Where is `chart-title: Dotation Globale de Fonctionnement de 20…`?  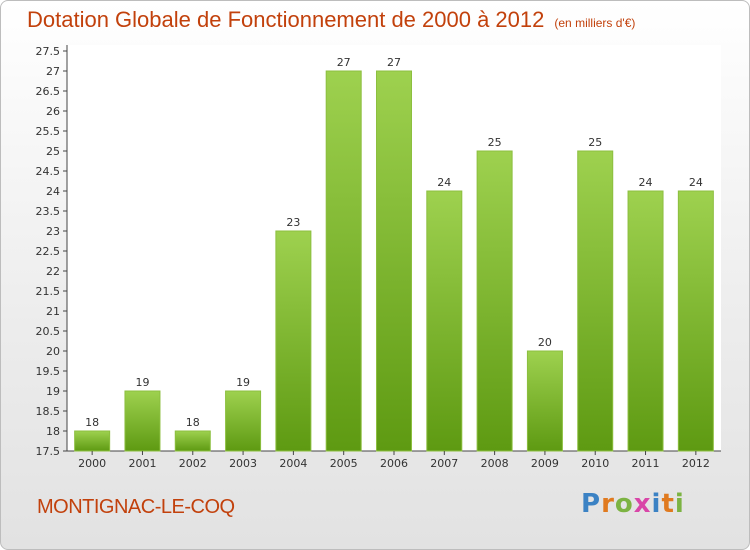
chart-title: Dotation Globale de Fonctionnement de 20… is located at coordinates (331, 20).